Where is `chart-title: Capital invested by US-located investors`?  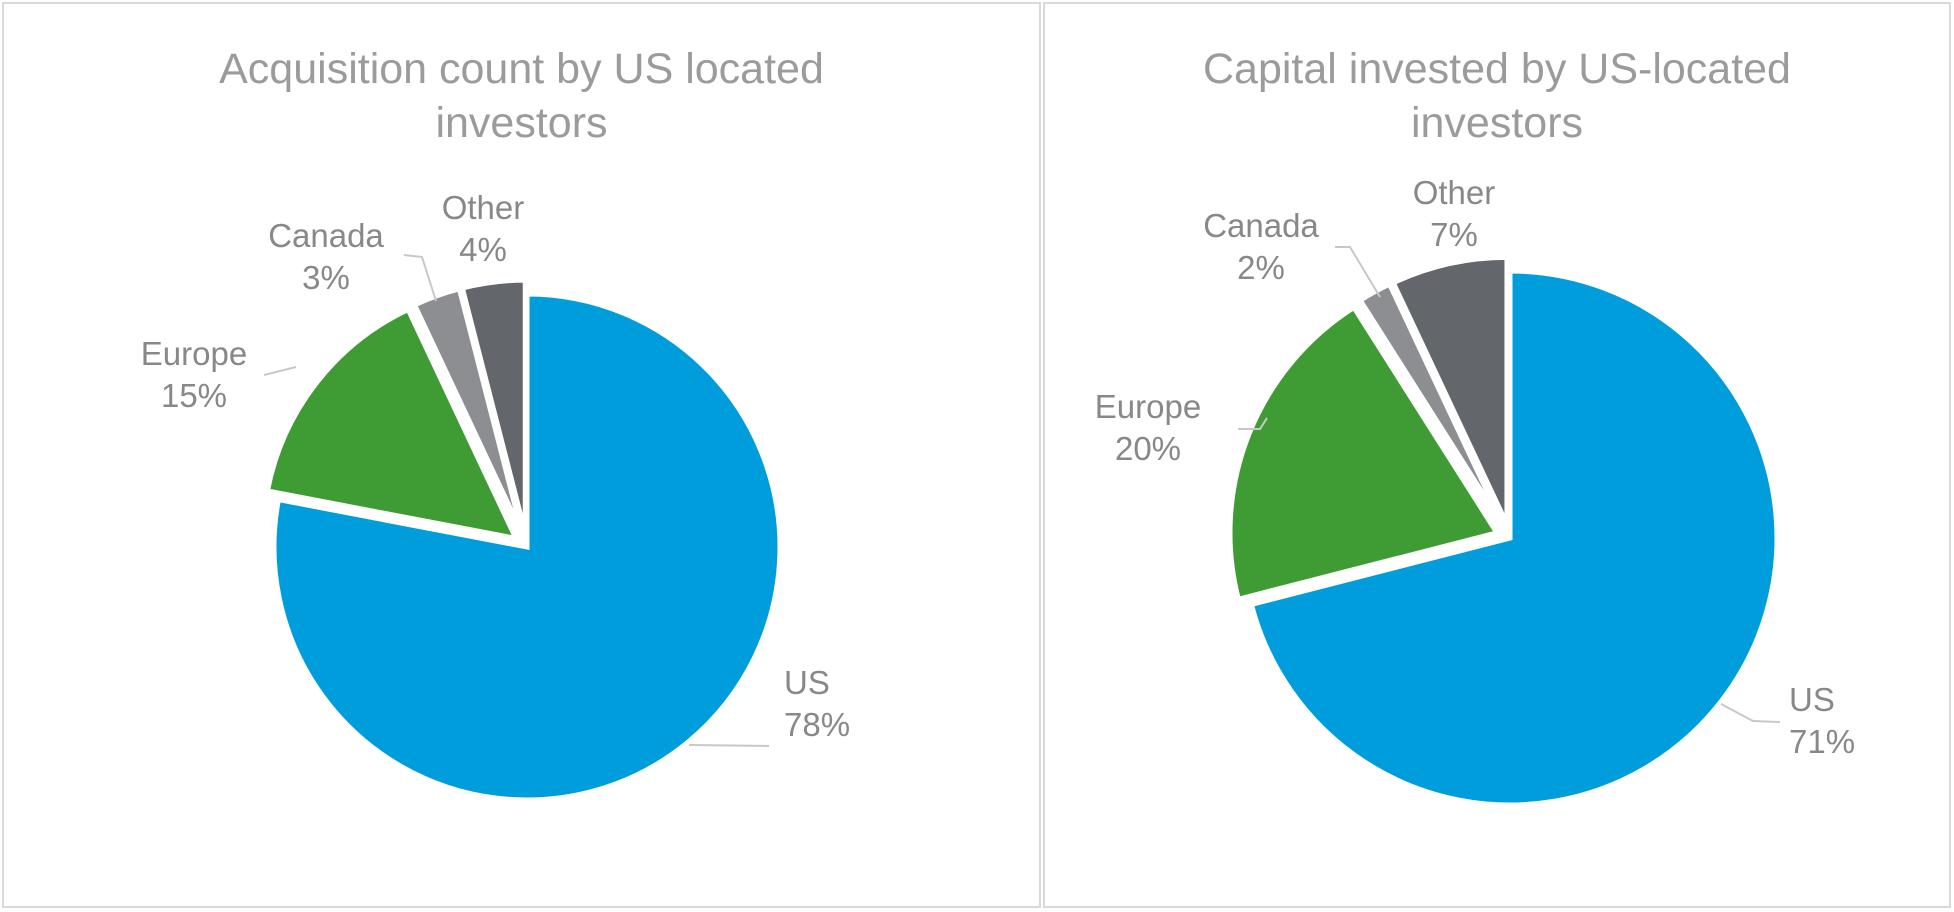 chart-title: Capital invested by US-located investors is located at coordinates (1497, 96).